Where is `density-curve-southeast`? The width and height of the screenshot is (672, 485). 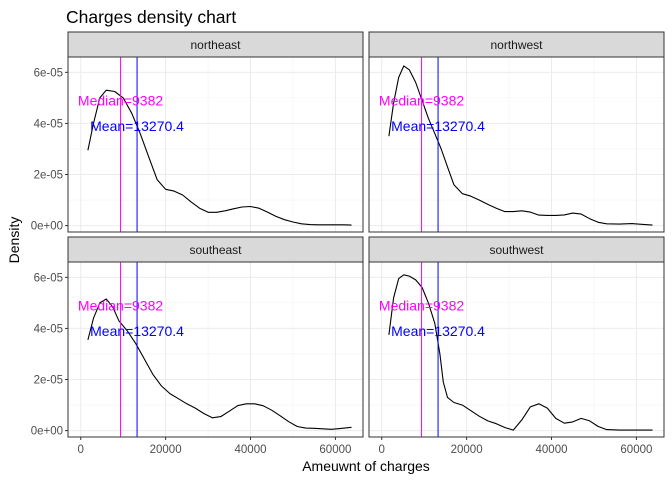 density-curve-southeast is located at coordinates (219, 364).